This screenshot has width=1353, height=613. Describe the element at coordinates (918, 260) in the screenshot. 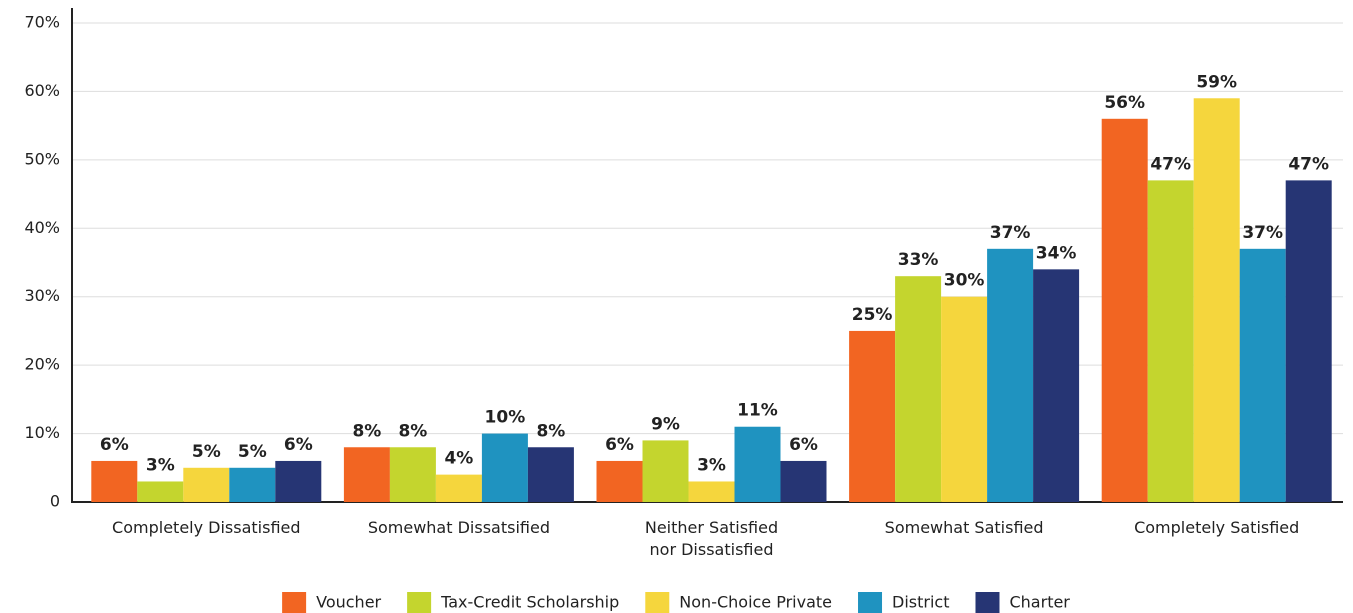

I see `value-label: 33%` at that location.